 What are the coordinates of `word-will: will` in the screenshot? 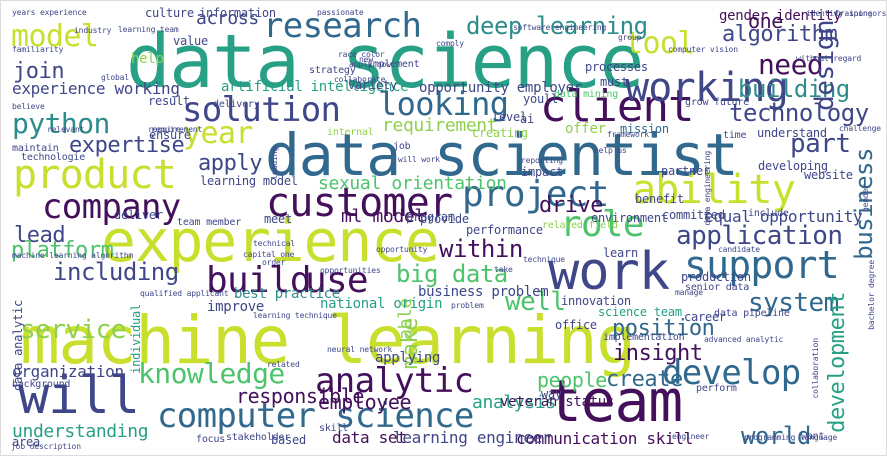 It's located at (79, 396).